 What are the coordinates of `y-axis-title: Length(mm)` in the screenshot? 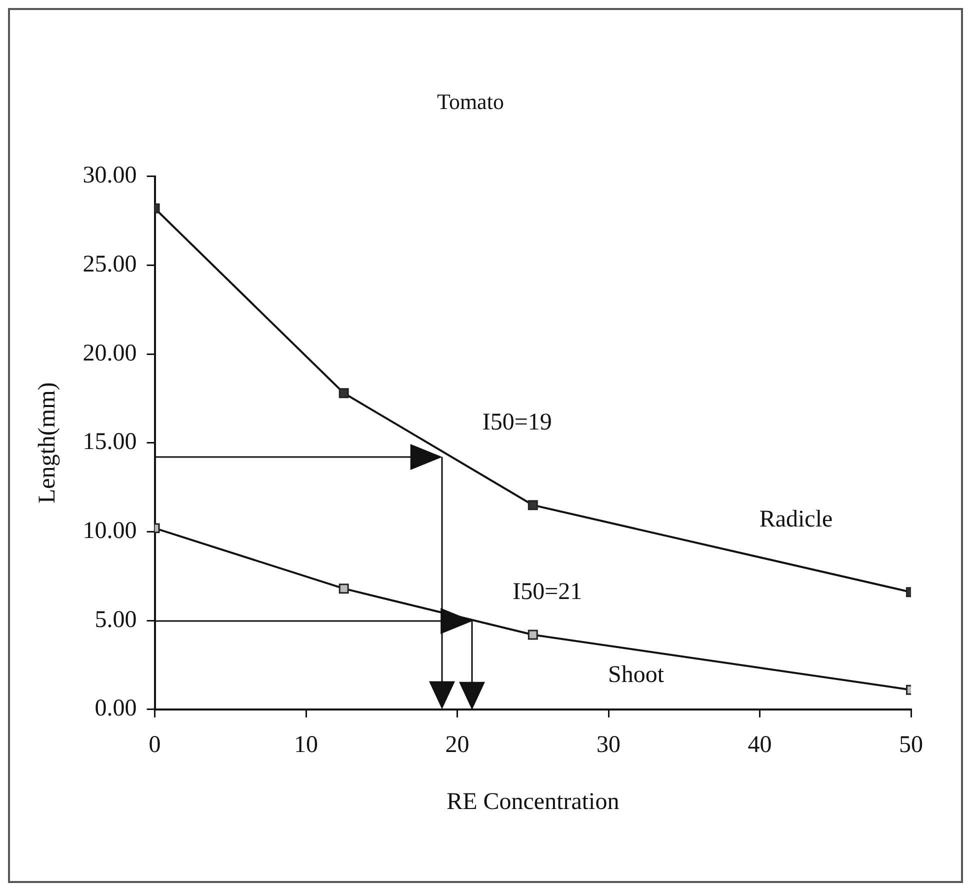 It's located at (47, 443).